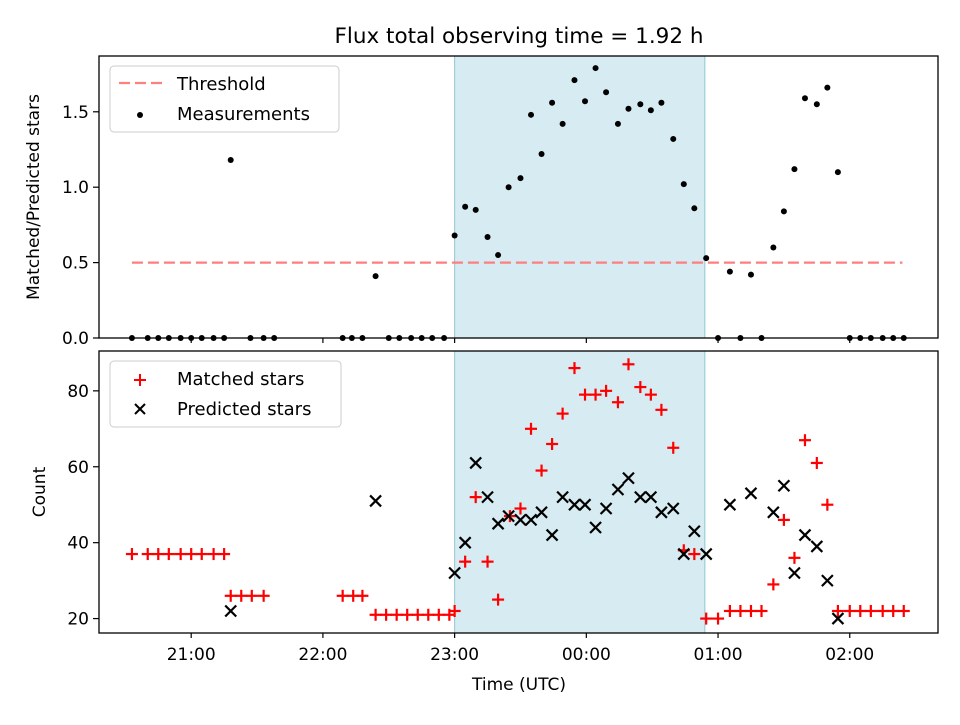 This screenshot has height=725, width=960. I want to click on bottom-y-axis-label: Count, so click(40, 491).